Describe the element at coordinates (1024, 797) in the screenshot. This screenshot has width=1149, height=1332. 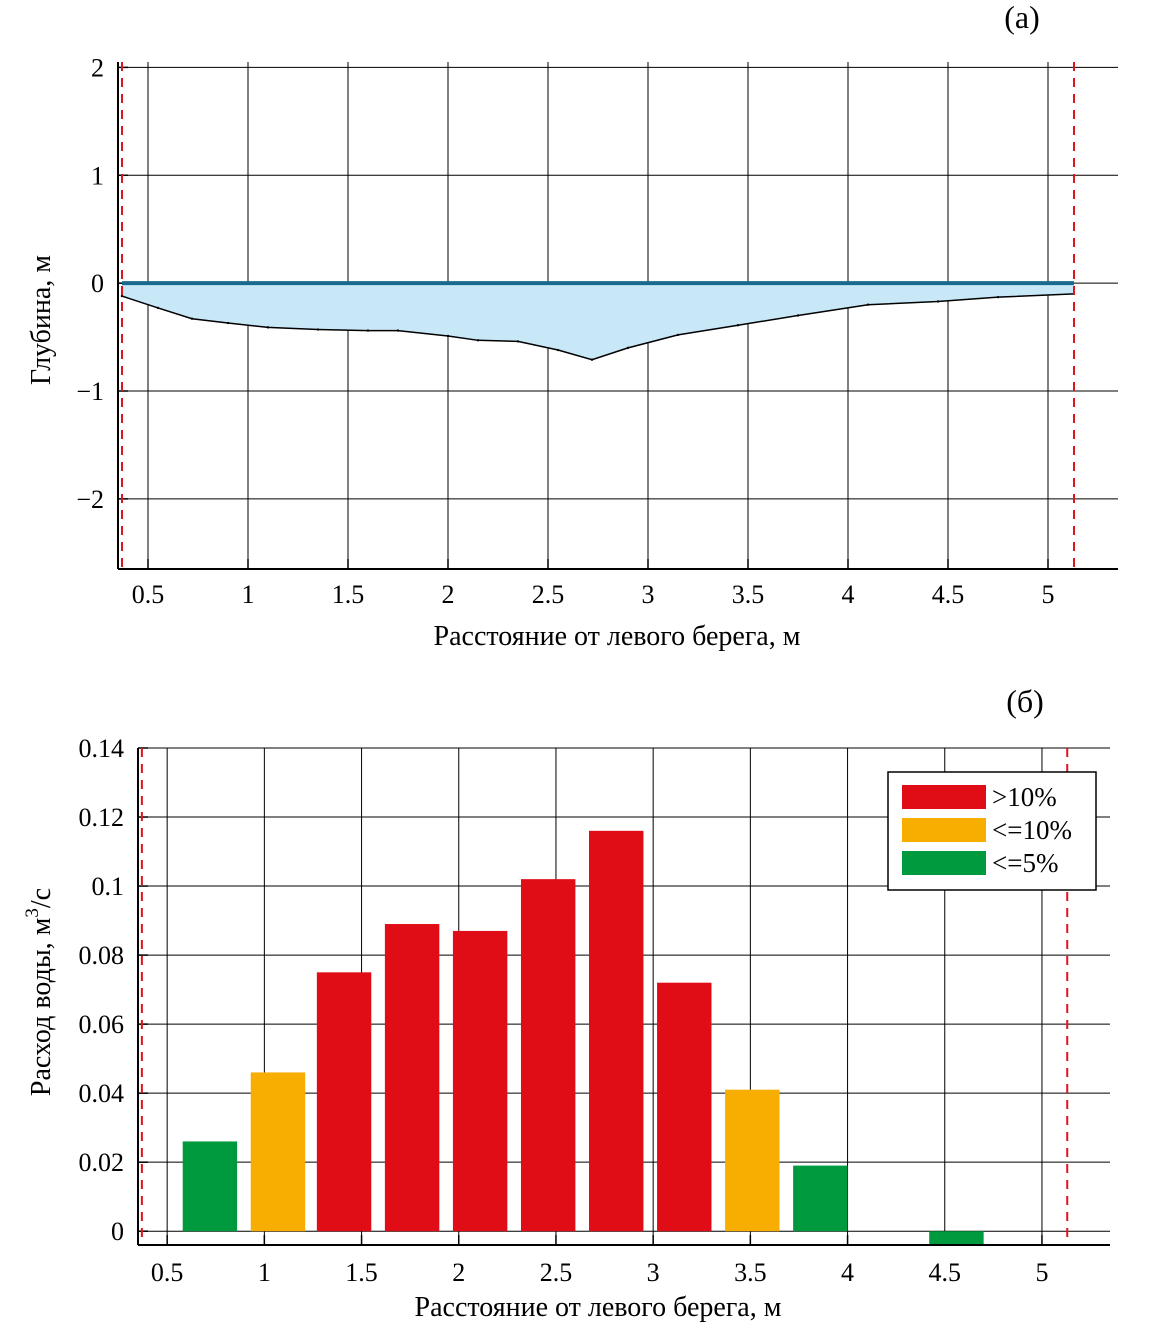
I see `legend-label: >10%` at that location.